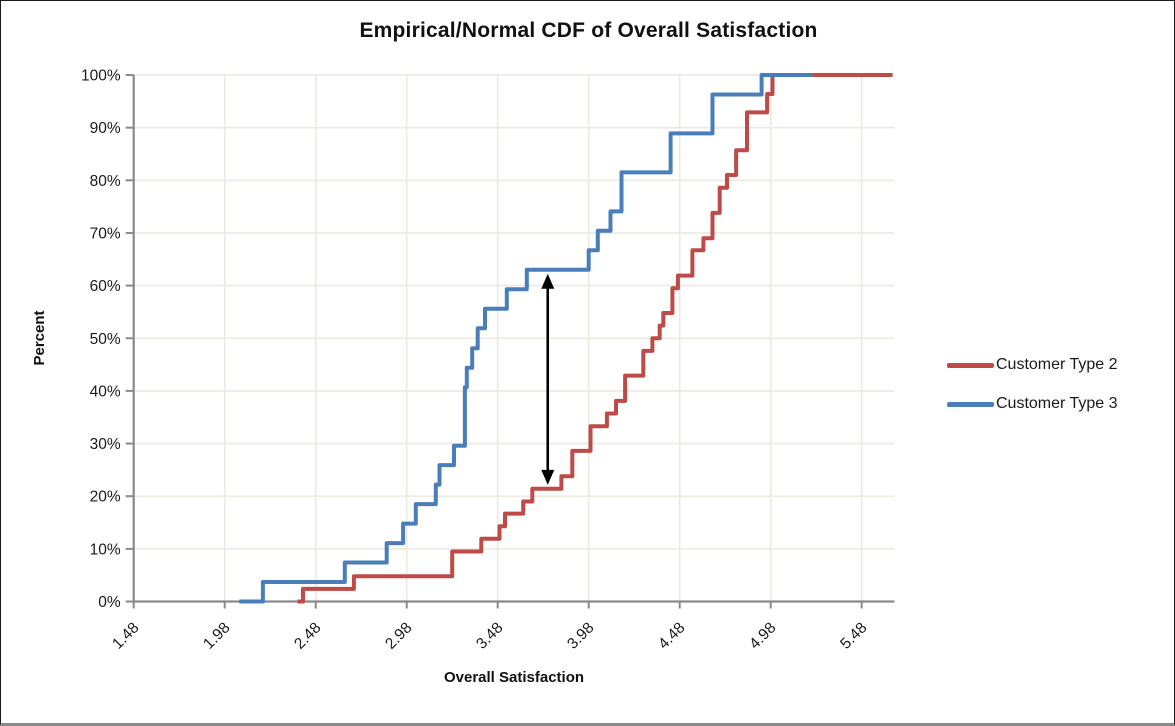 This screenshot has width=1175, height=726. Describe the element at coordinates (216, 635) in the screenshot. I see `x-tick-label: 1.98` at that location.